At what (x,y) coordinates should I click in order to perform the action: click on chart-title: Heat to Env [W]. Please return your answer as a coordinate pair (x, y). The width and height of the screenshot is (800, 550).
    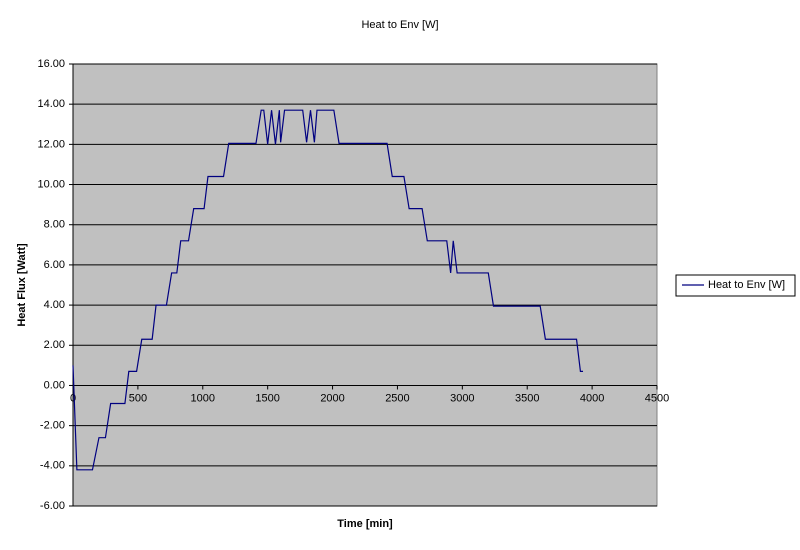
    Looking at the image, I should click on (399, 25).